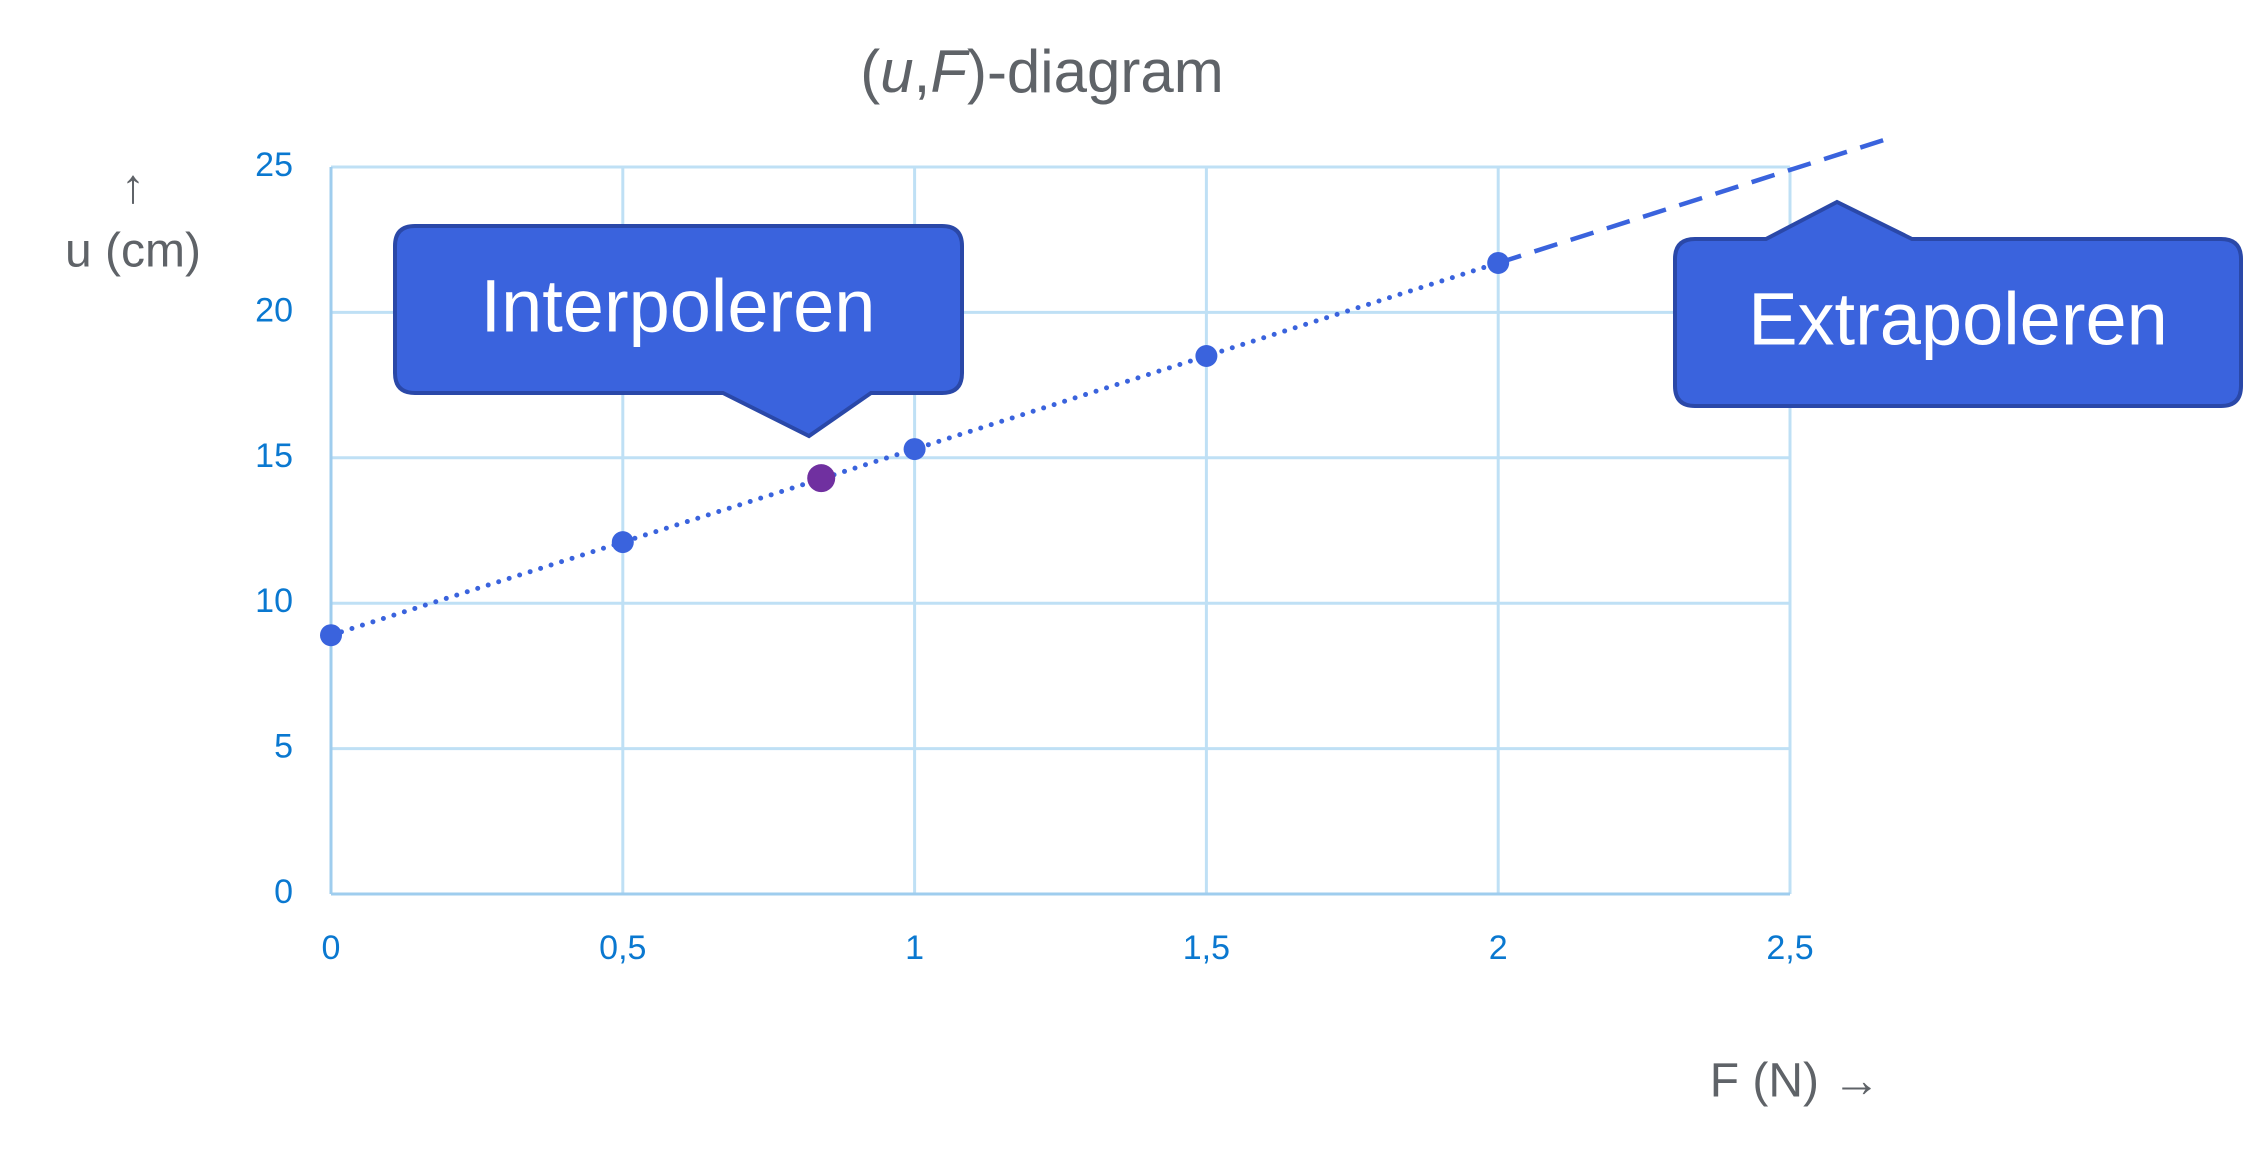  Describe the element at coordinates (914, 948) in the screenshot. I see `x-tick-label: 1` at that location.